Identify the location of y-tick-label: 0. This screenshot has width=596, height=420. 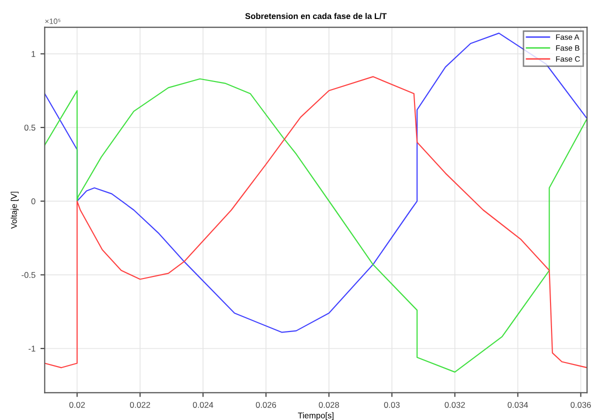
(33, 201).